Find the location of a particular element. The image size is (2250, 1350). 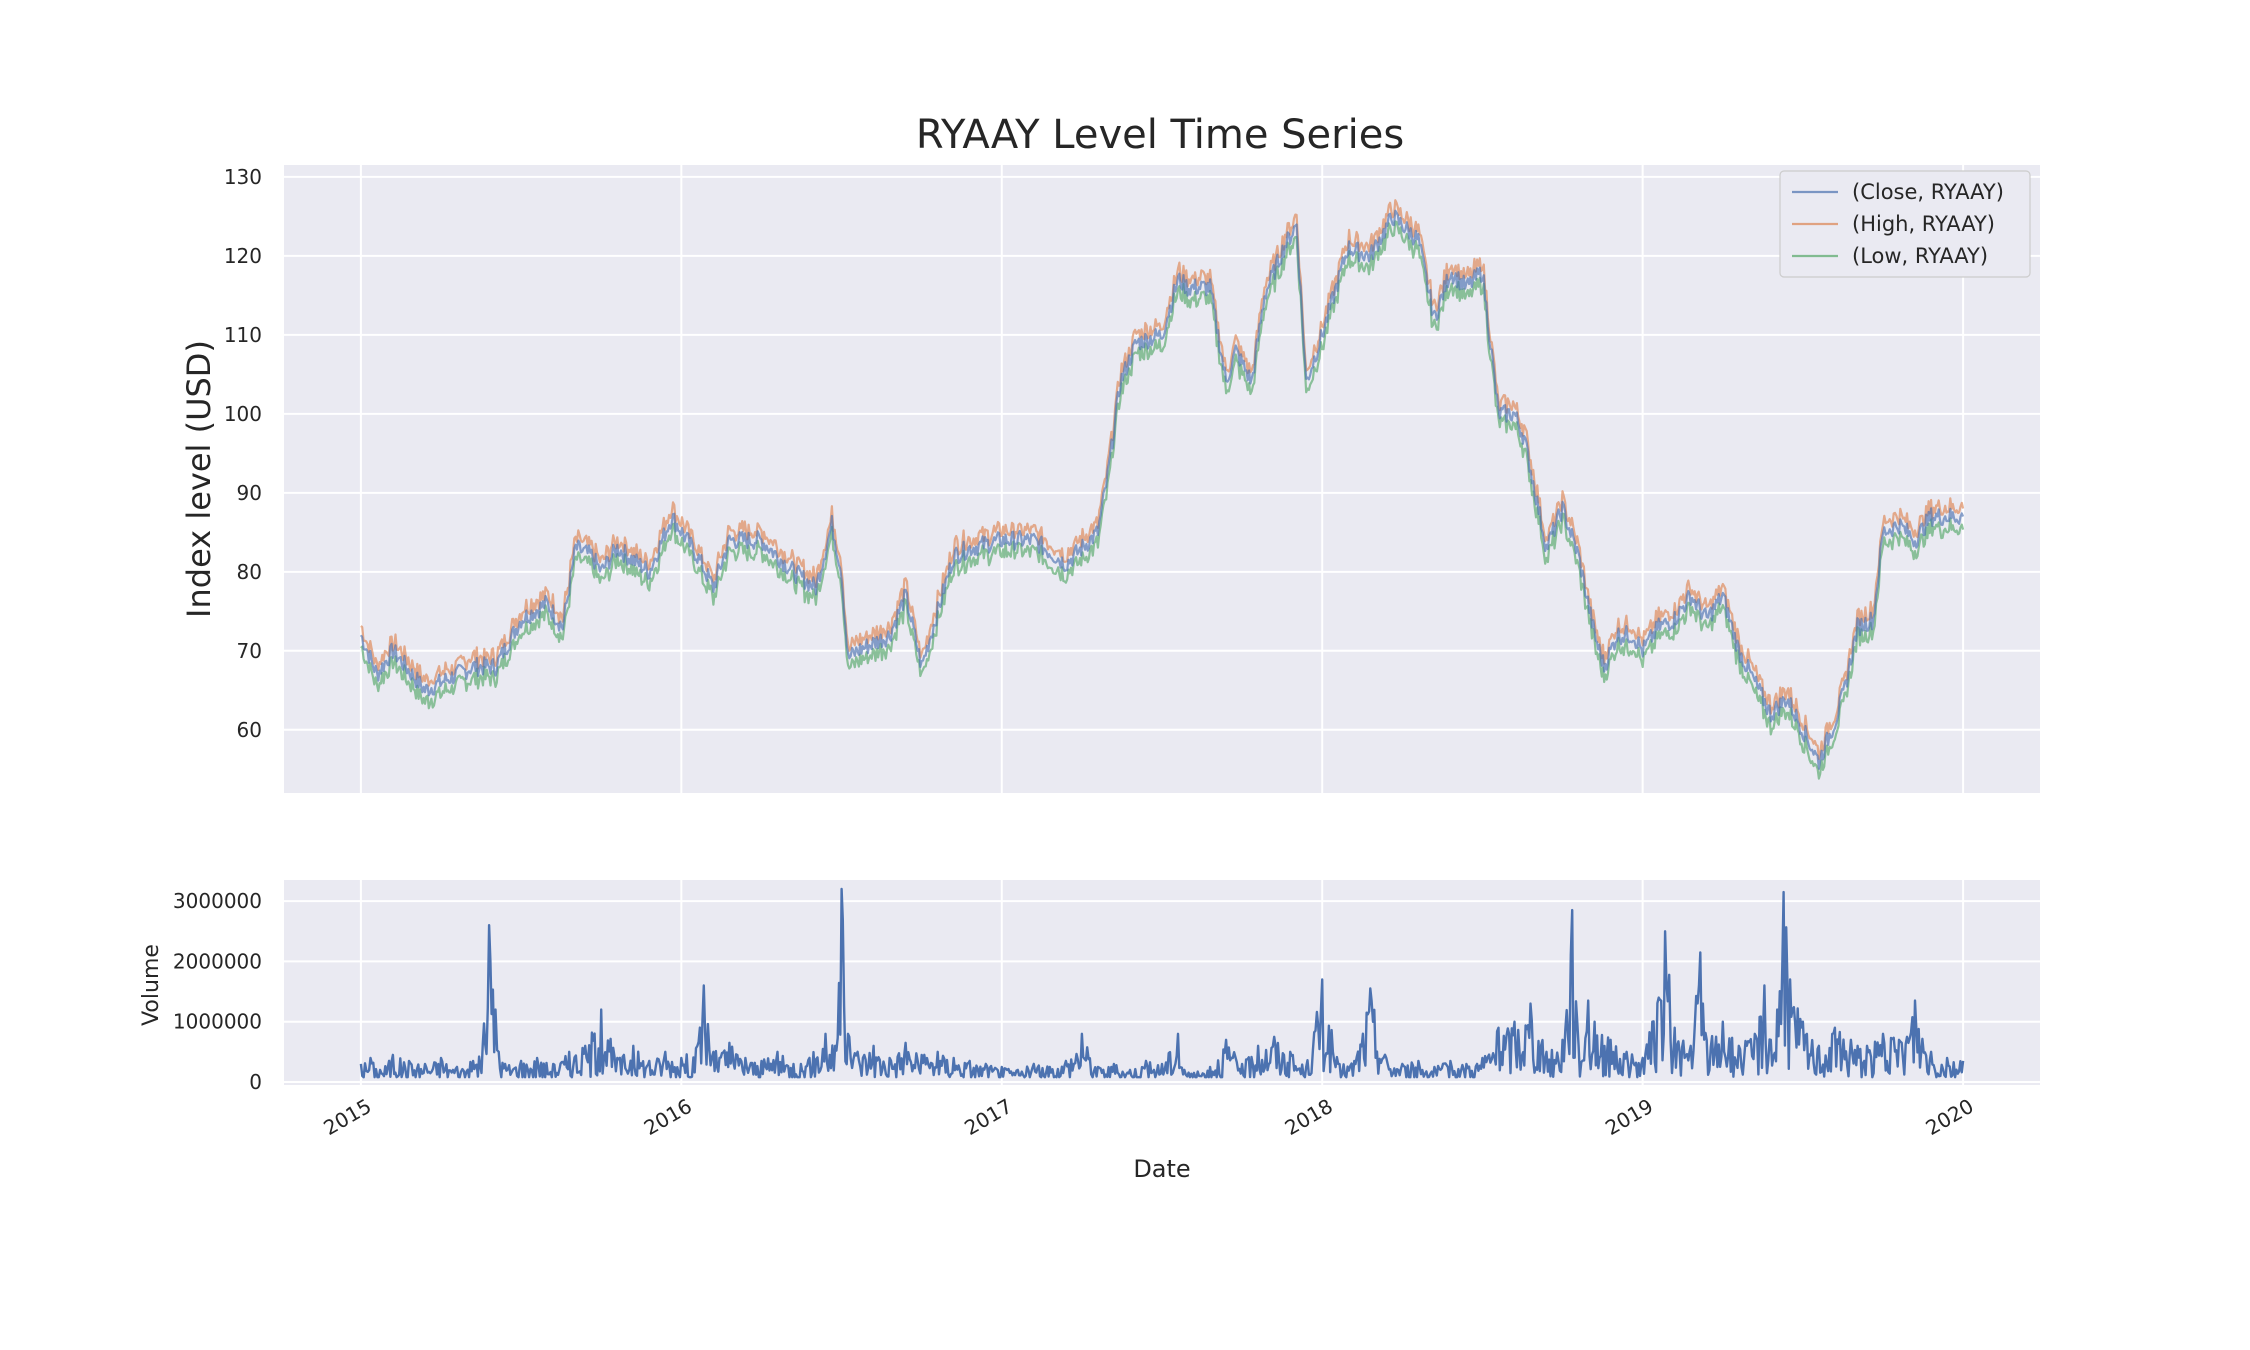

chart-title: RYAAY Level Time Series is located at coordinates (1160, 135).